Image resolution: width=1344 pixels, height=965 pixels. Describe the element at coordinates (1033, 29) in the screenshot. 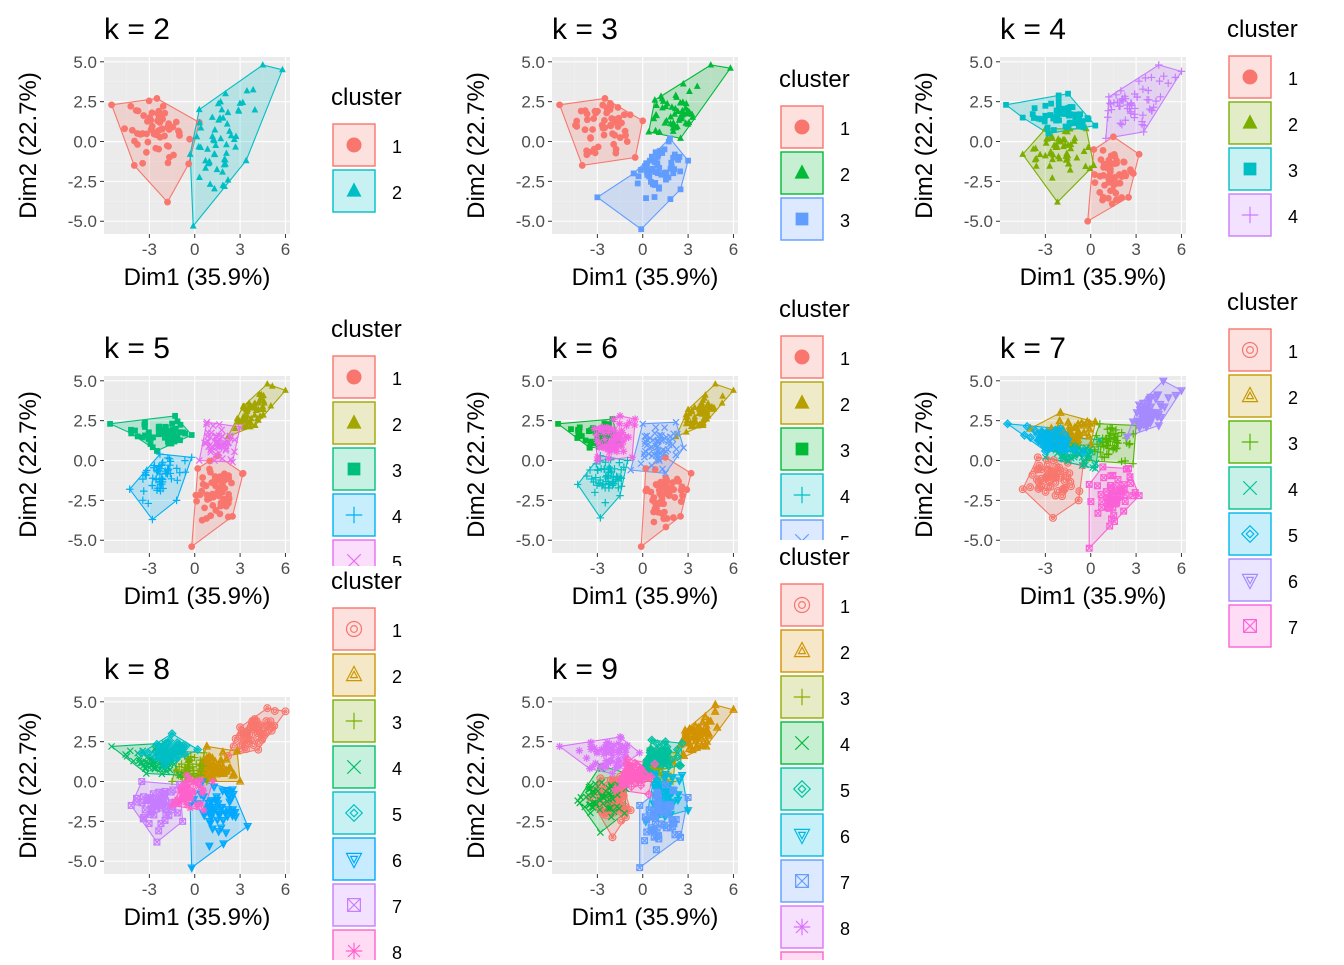

I see `panel-title: k = 4` at that location.